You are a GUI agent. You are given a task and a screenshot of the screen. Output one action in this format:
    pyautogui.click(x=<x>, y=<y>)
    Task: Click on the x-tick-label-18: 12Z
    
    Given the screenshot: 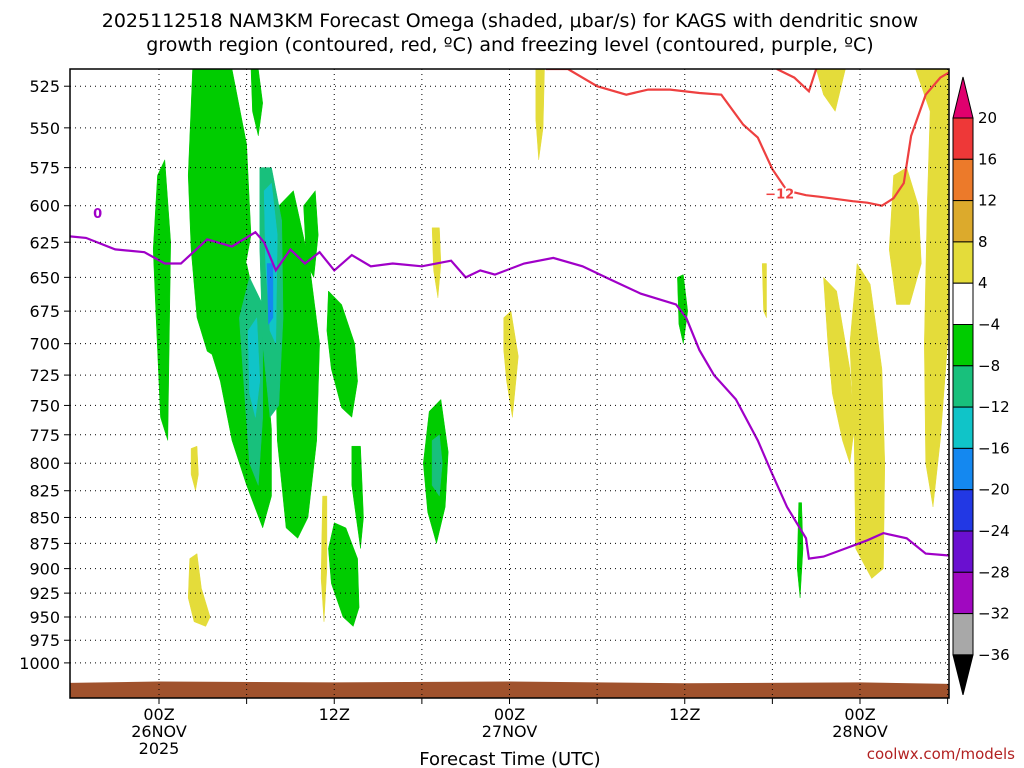 What is the action you would take?
    pyautogui.click(x=334, y=714)
    